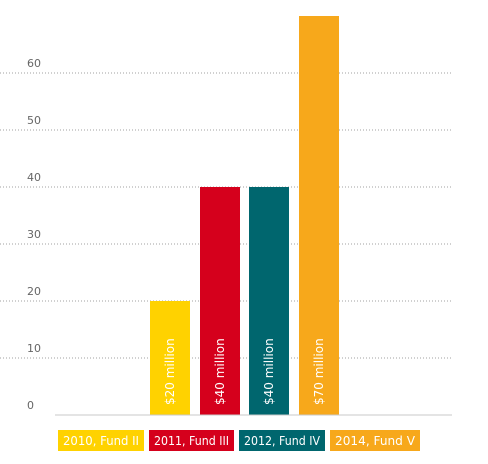 The image size is (488, 464). Describe the element at coordinates (34, 348) in the screenshot. I see `y-tick-label: 10` at that location.